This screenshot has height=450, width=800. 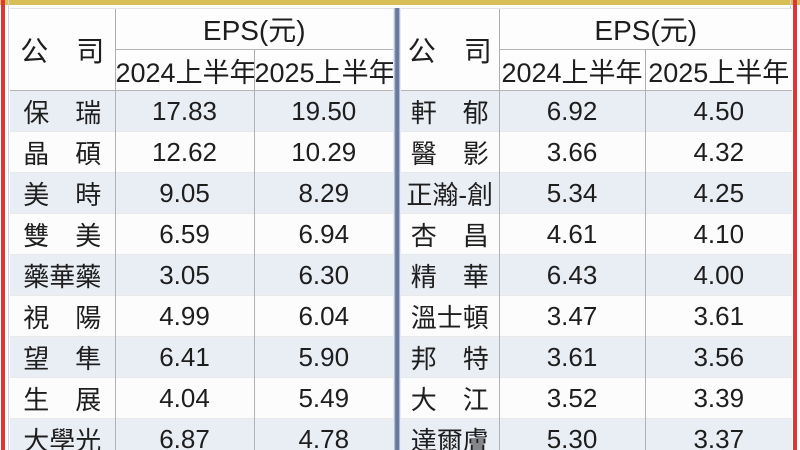 I want to click on eps-2024-cell: 6.92, so click(x=571, y=111).